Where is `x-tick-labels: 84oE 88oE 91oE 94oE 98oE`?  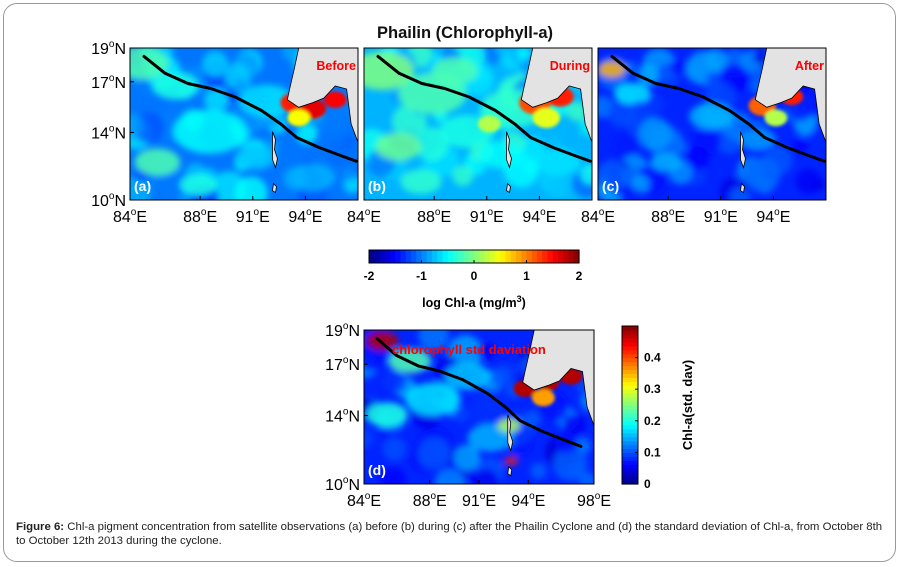 x-tick-labels: 84oE 88oE 91oE 94oE 98oE is located at coordinates (479, 495).